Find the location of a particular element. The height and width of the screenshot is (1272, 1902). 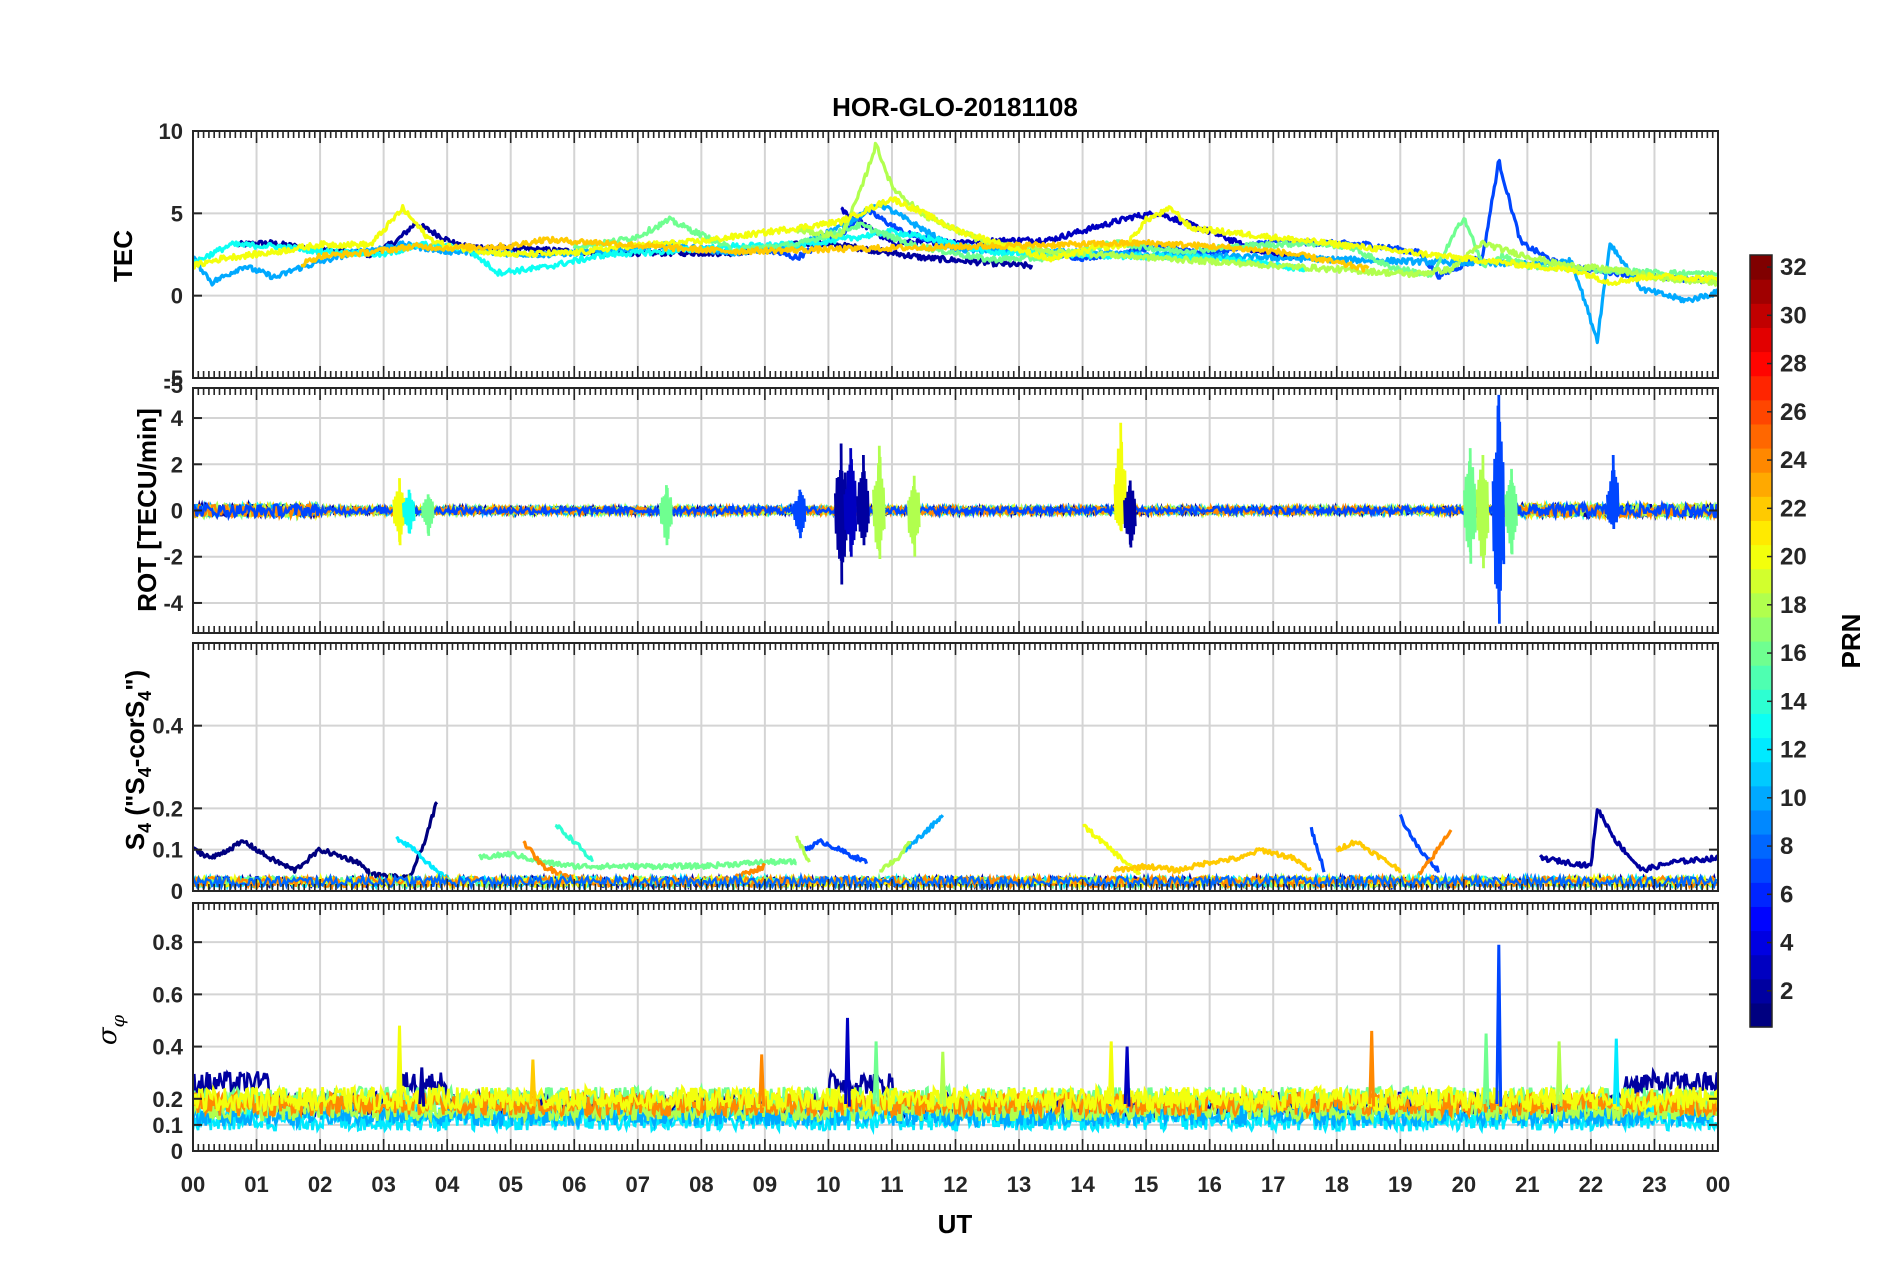

colorbar-tick-label: 8 is located at coordinates (1786, 846).